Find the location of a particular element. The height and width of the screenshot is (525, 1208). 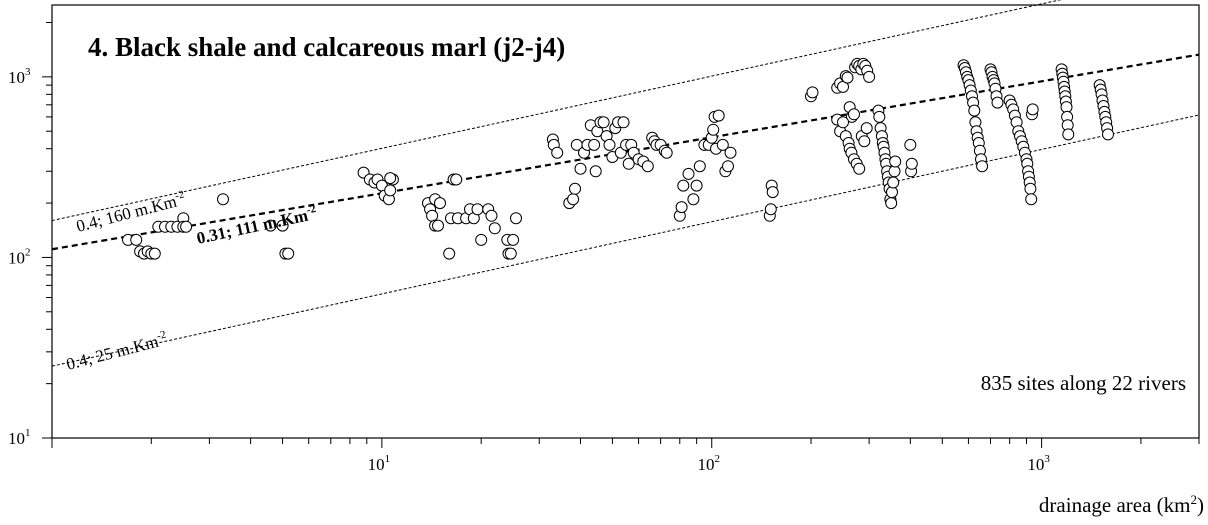

sites-annotation: 835 sites along 22 rivers is located at coordinates (1083, 383).